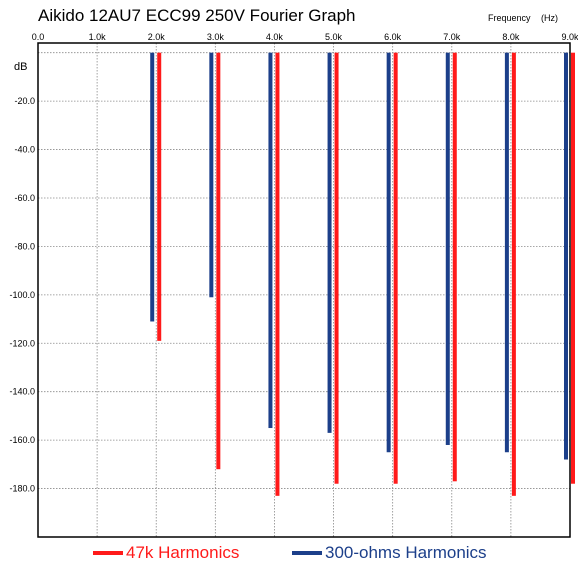 The width and height of the screenshot is (578, 565). Describe the element at coordinates (307, 553) in the screenshot. I see `legend-swatch-300ohms` at that location.